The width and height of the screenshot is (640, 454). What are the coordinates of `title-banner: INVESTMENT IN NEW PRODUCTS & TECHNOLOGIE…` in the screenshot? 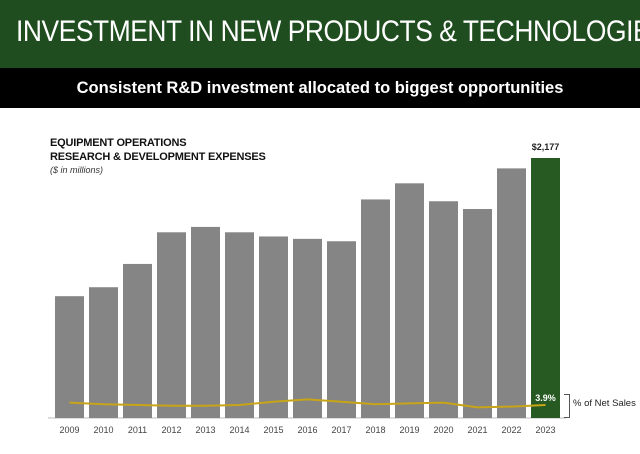 It's located at (320, 34).